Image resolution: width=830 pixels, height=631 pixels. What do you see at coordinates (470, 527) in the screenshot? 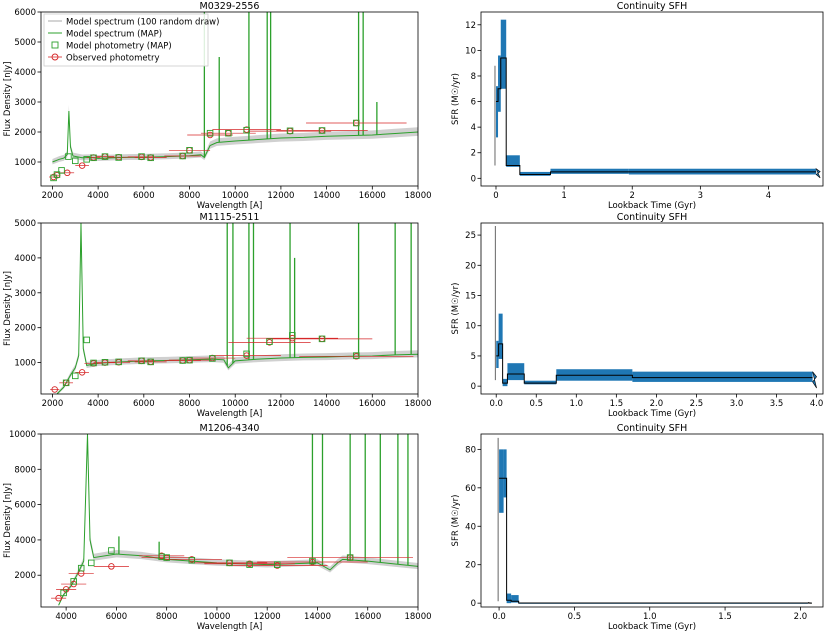
I see `y-tick-label: 40` at bounding box center [470, 527].